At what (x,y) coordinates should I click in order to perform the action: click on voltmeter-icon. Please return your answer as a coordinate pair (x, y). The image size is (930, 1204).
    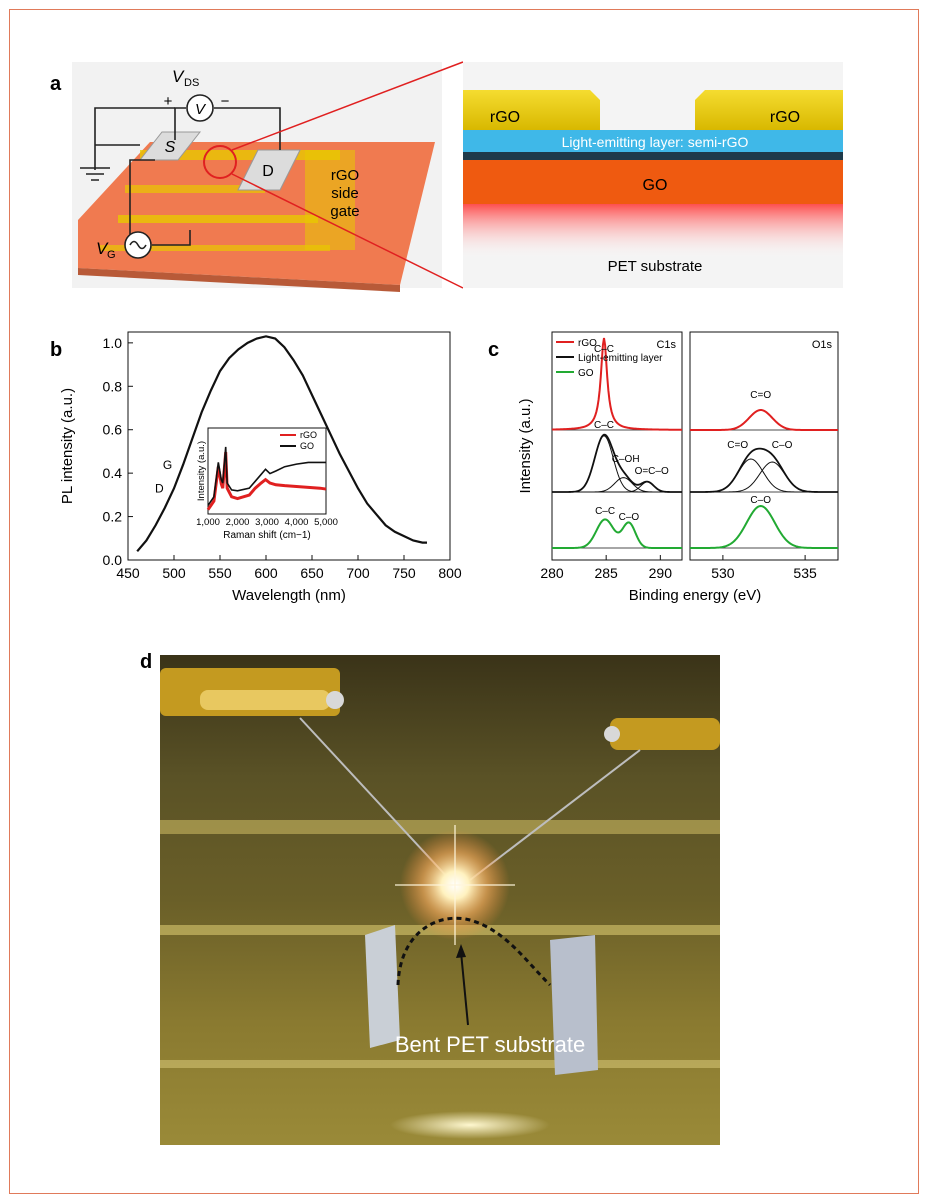
    Looking at the image, I should click on (200, 108).